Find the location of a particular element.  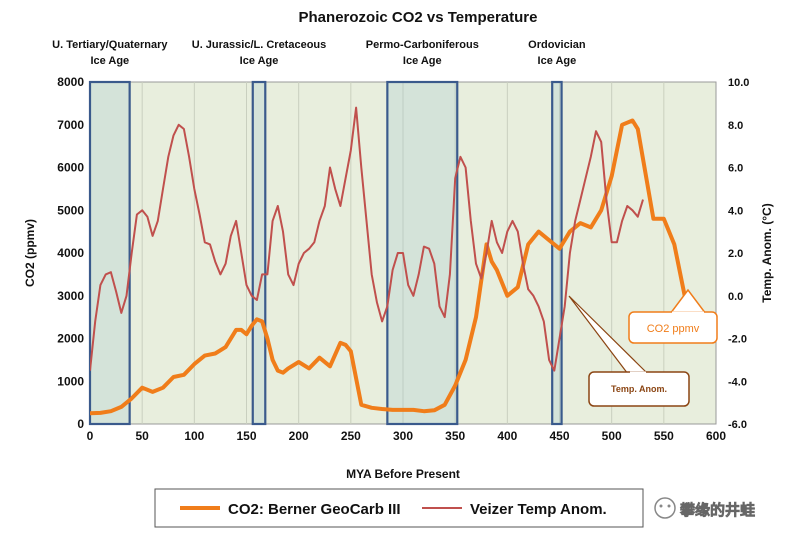

y-right-tick-label: 8.0 is located at coordinates (735, 126).